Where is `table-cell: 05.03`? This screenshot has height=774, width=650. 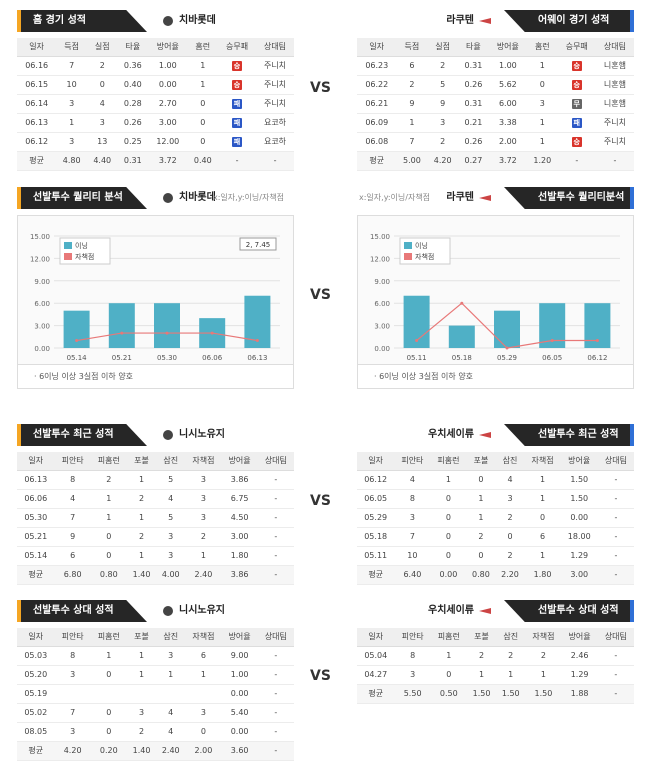
table-cell: 05.03 is located at coordinates (36, 656).